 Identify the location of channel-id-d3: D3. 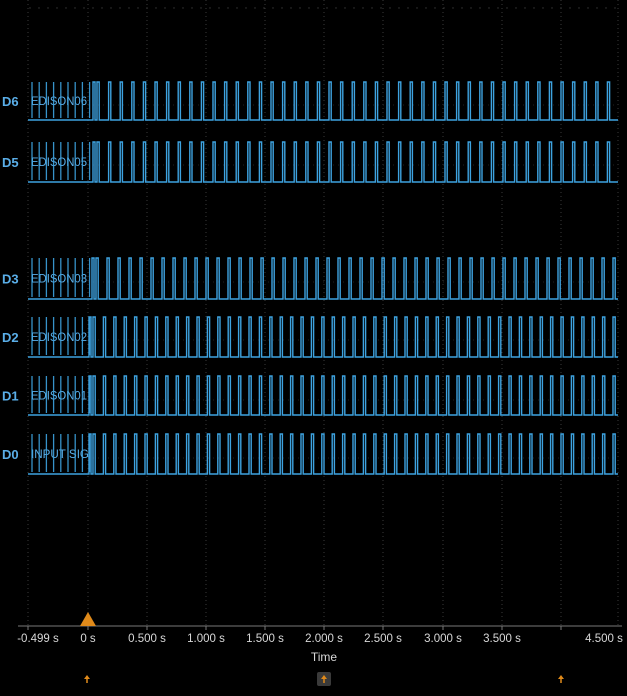
(10, 279).